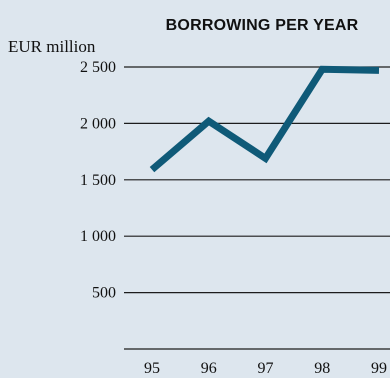 Image resolution: width=390 pixels, height=378 pixels. Describe the element at coordinates (98, 67) in the screenshot. I see `y-tick-label: 2 500` at that location.